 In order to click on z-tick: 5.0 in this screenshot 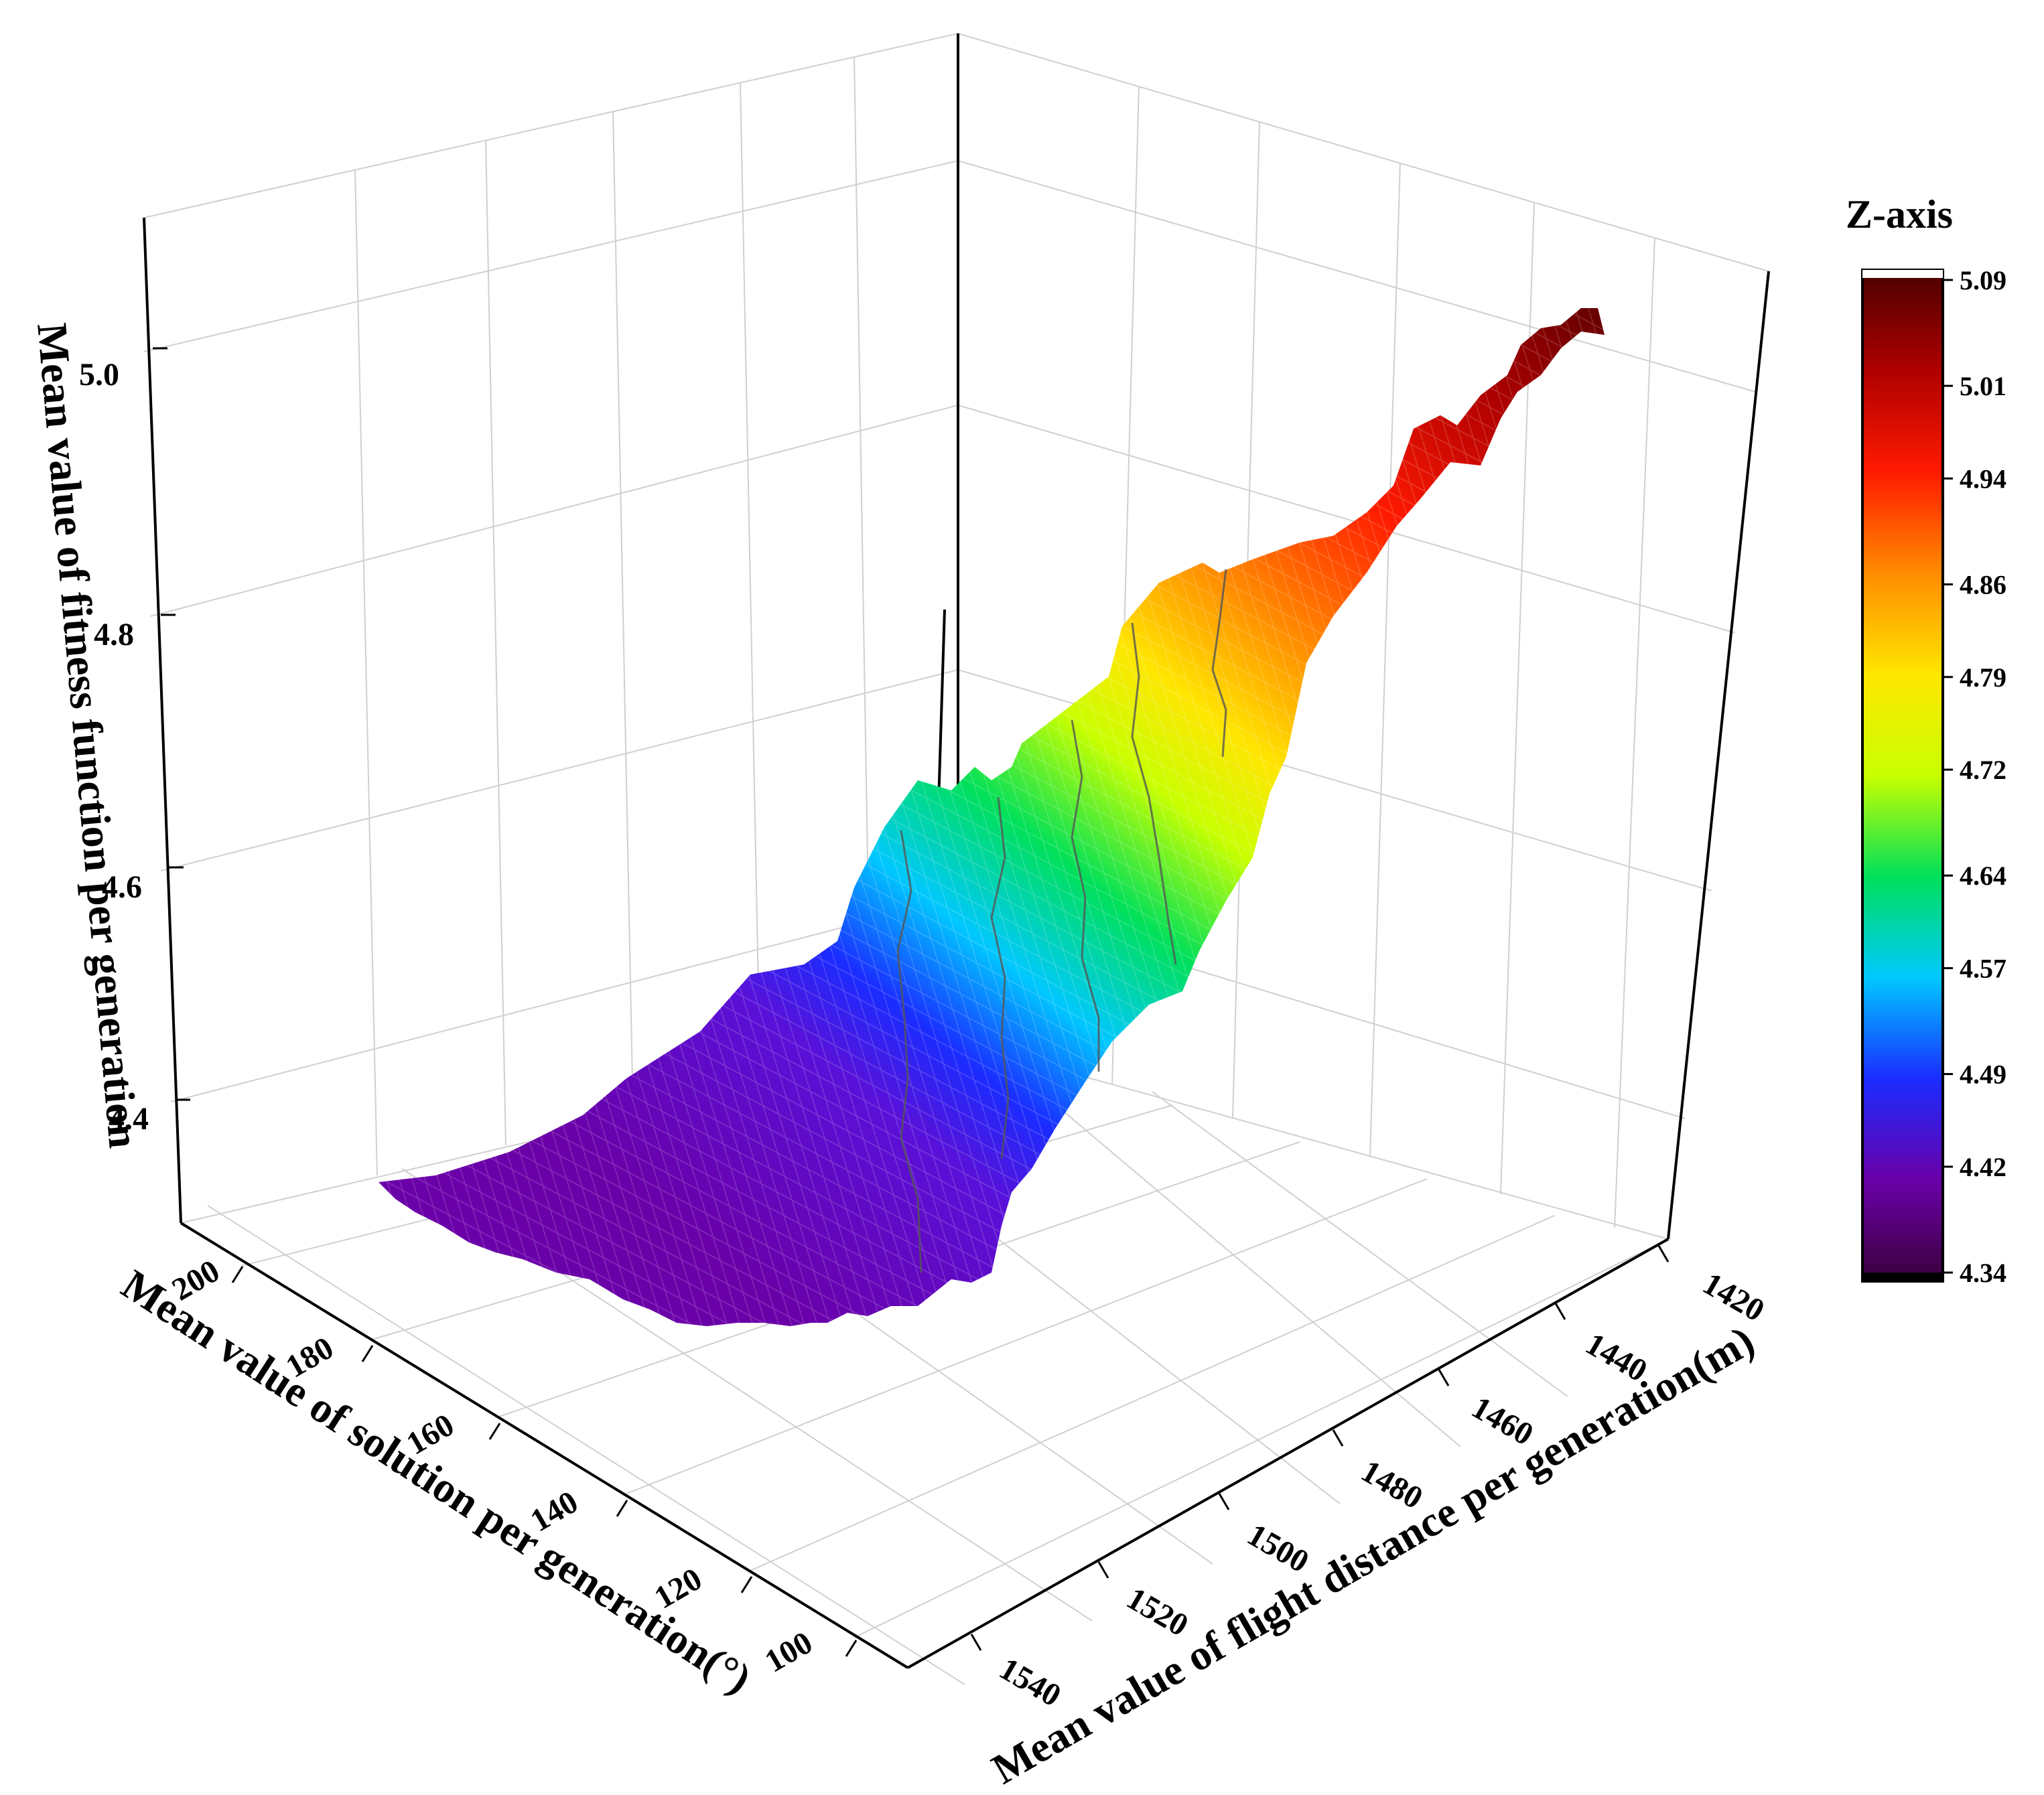, I will do `click(99, 375)`.